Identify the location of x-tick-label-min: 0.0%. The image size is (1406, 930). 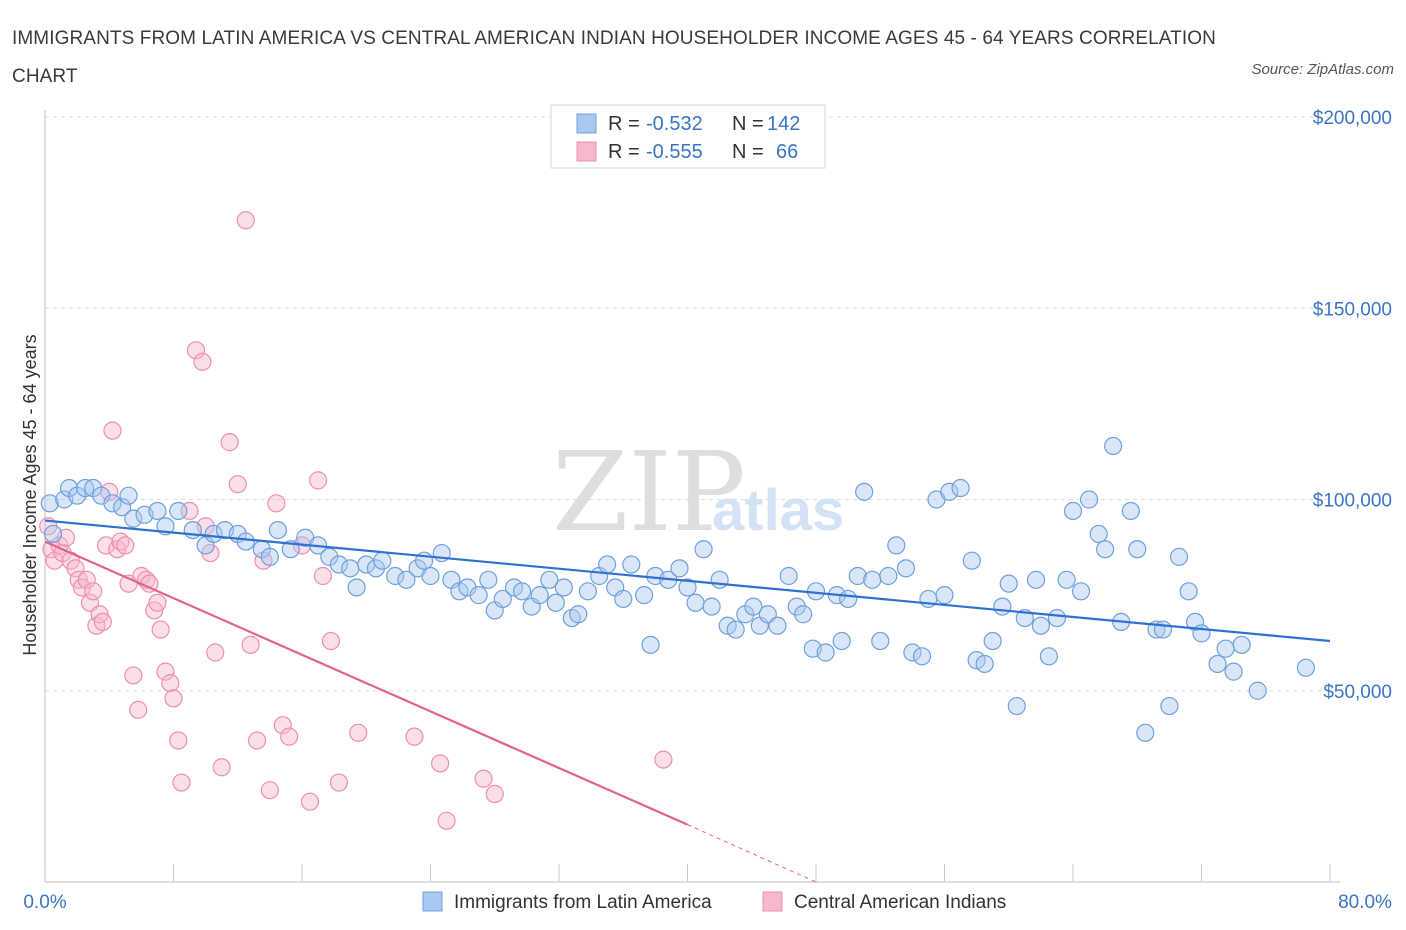
(44, 902).